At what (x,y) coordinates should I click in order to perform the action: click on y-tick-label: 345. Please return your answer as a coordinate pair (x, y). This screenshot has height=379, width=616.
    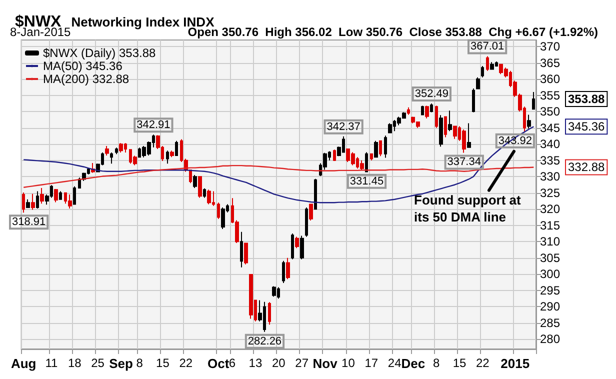
    Looking at the image, I should click on (550, 127).